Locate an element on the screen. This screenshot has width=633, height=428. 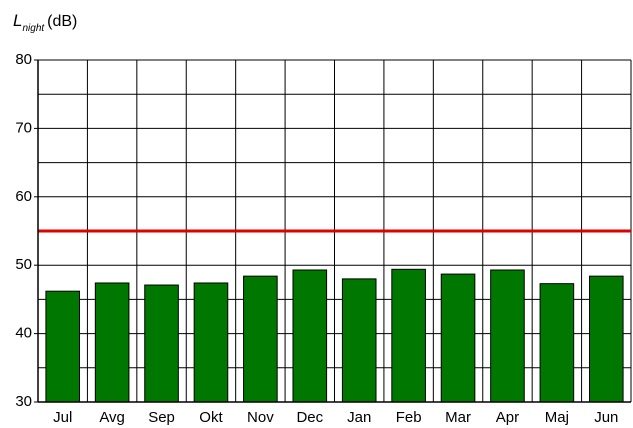
x-tick-label: Mar is located at coordinates (458, 417).